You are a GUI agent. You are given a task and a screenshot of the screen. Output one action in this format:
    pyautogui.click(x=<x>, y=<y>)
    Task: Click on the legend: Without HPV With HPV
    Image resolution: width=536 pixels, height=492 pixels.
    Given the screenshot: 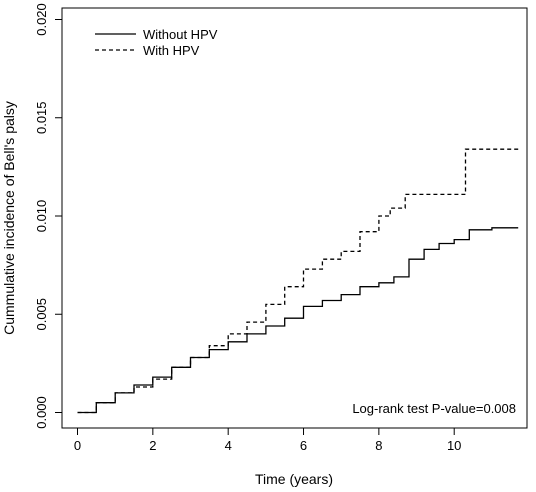 What is the action you would take?
    pyautogui.click(x=156, y=42)
    